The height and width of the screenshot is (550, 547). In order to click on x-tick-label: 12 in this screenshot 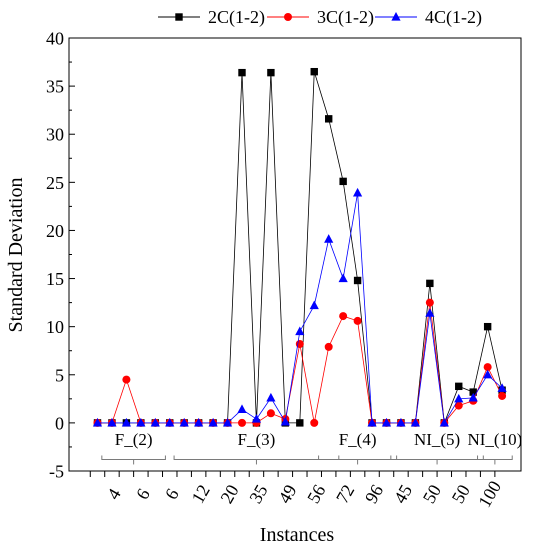, I will do `click(201, 494)`.